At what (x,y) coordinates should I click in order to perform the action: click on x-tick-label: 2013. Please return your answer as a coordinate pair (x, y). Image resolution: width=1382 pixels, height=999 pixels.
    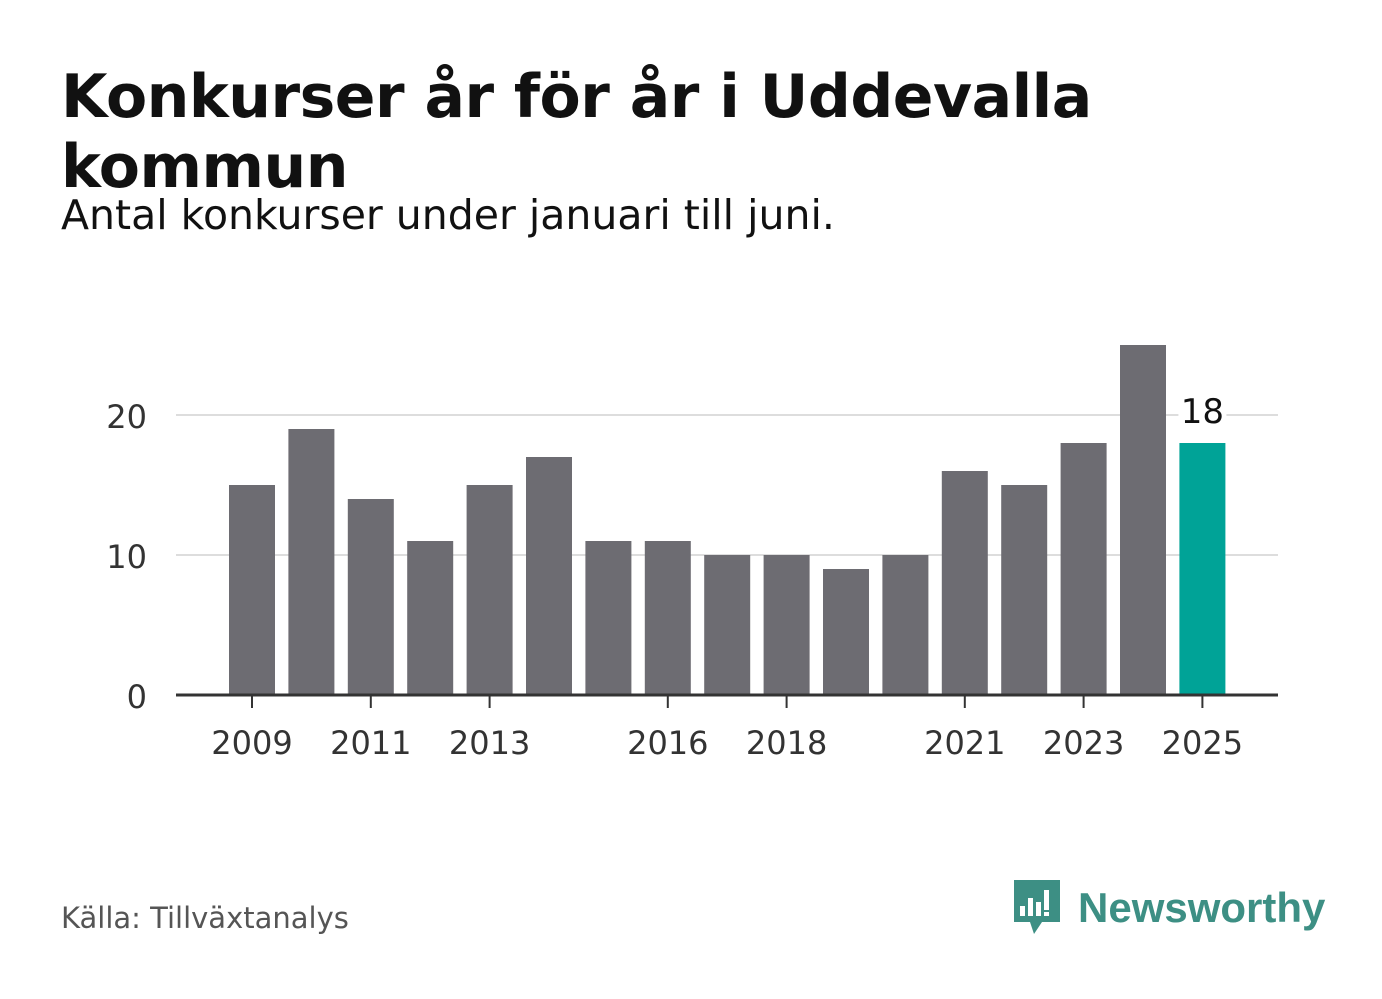
    Looking at the image, I should click on (489, 743).